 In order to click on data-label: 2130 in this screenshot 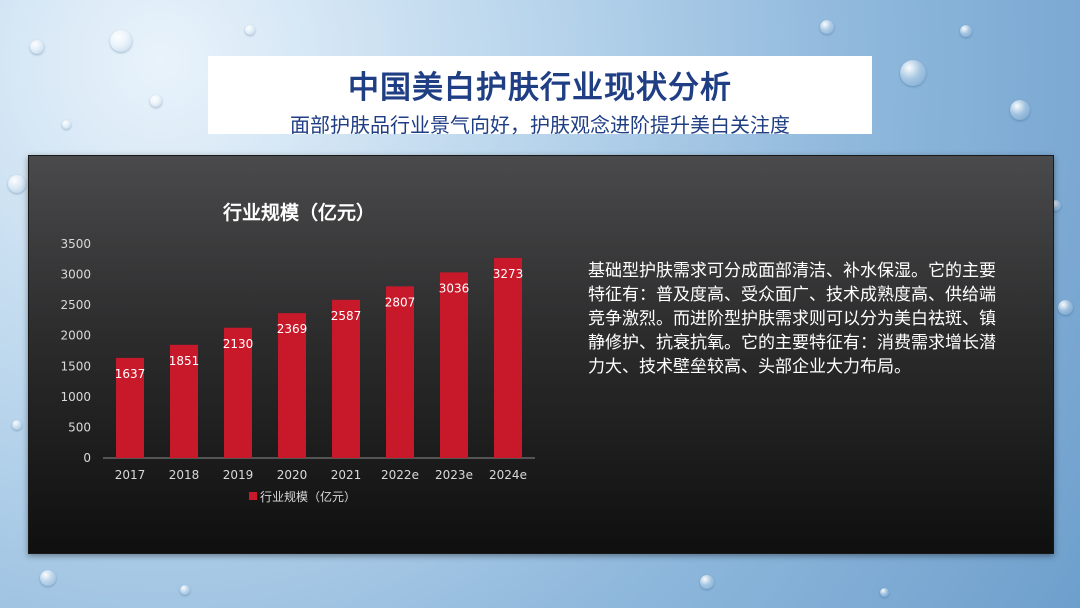, I will do `click(238, 344)`.